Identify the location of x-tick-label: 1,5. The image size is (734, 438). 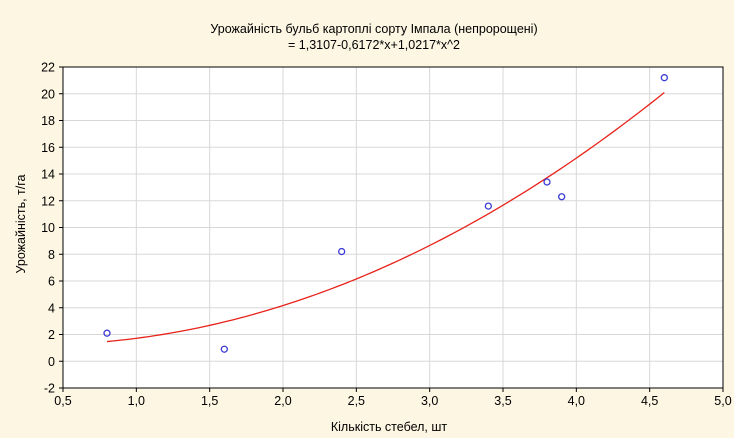
(209, 401).